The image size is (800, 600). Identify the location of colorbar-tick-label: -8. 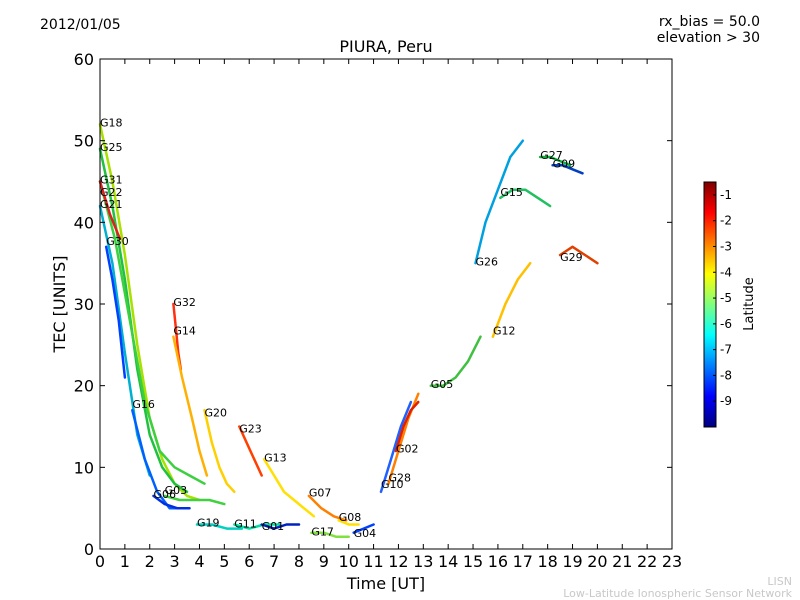
(726, 375).